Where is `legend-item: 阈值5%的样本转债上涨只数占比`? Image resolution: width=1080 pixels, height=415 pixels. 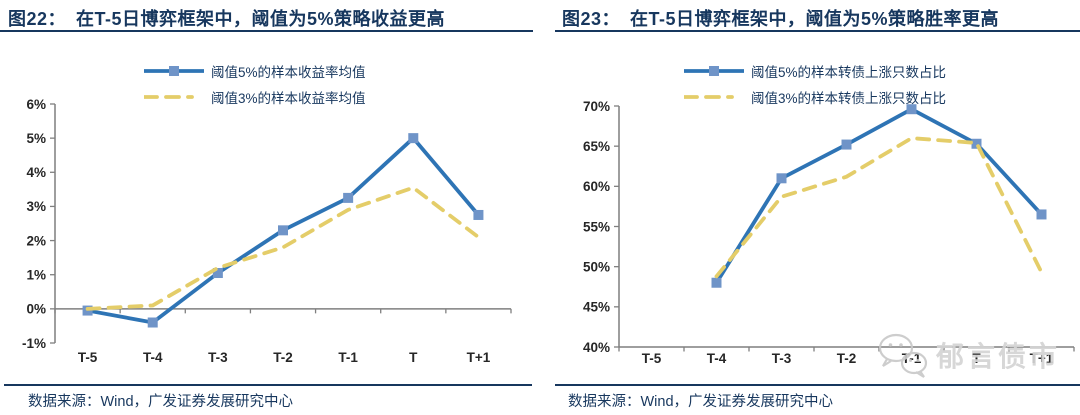
legend-item: 阈值5%的样本转债上涨只数占比 is located at coordinates (815, 71).